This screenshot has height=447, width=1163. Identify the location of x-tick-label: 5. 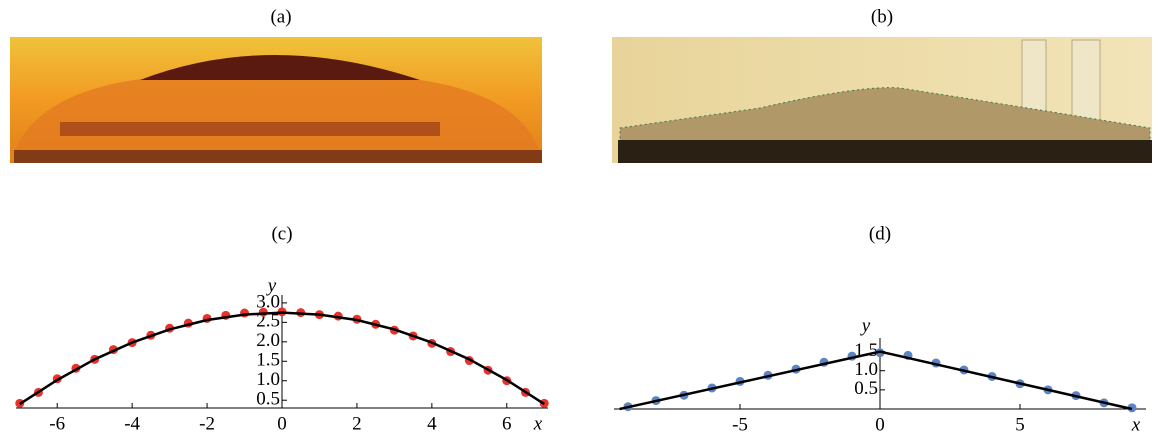
(1020, 424).